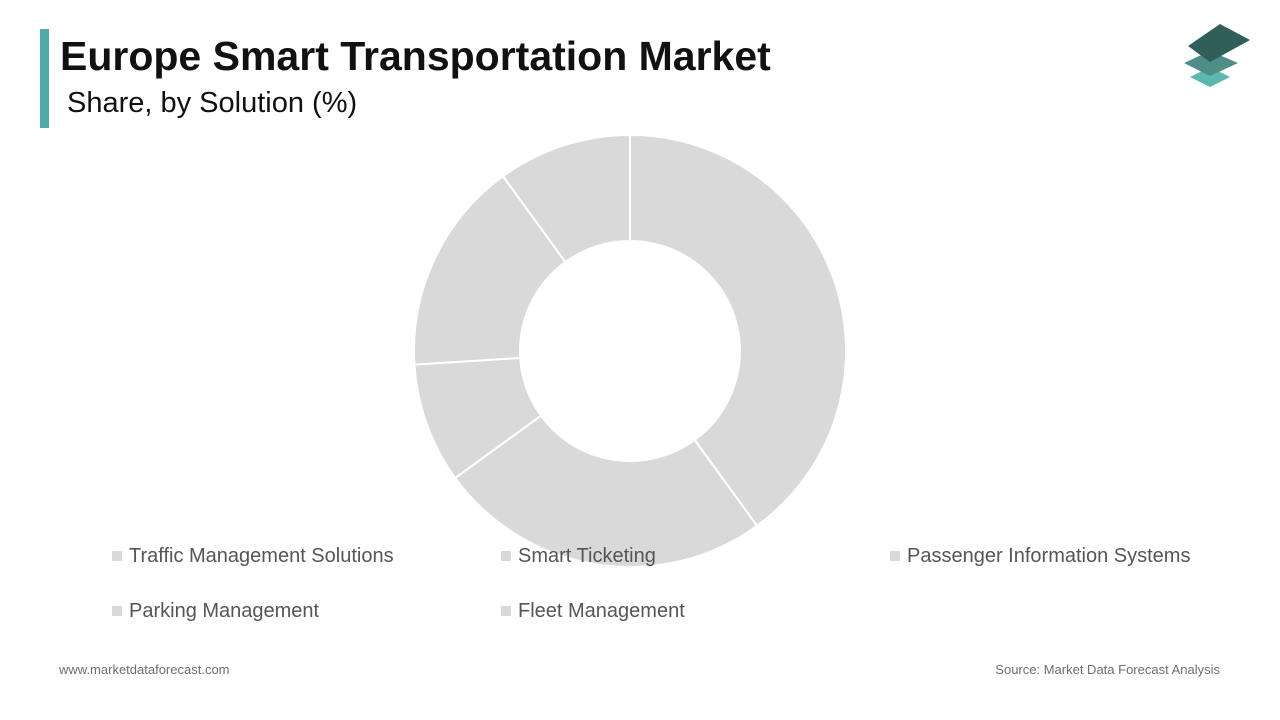 This screenshot has height=720, width=1280. I want to click on legend-item: Fleet Management, so click(593, 611).